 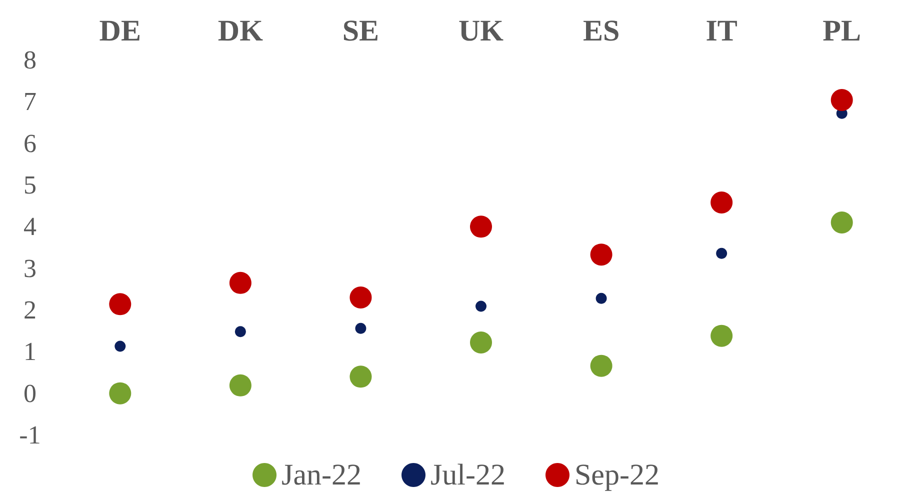 What do you see at coordinates (361, 31) in the screenshot?
I see `x-tick-label: SE` at bounding box center [361, 31].